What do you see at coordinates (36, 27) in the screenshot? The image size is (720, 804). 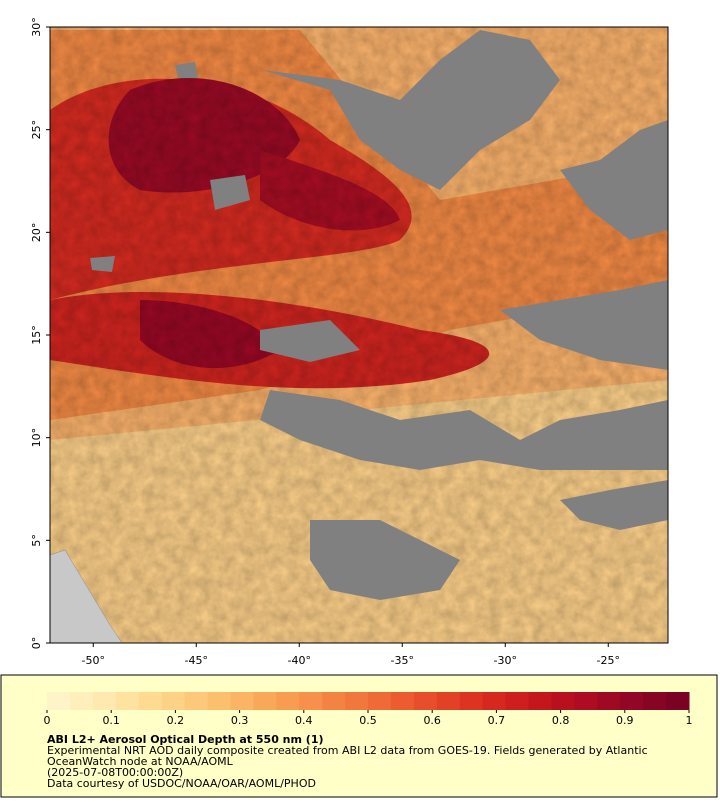 I see `lat-tick-label: 30°` at bounding box center [36, 27].